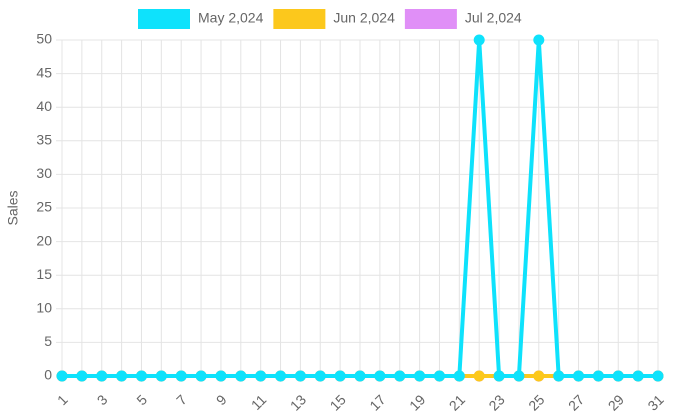  I want to click on x-tick-label: 19, so click(417, 402).